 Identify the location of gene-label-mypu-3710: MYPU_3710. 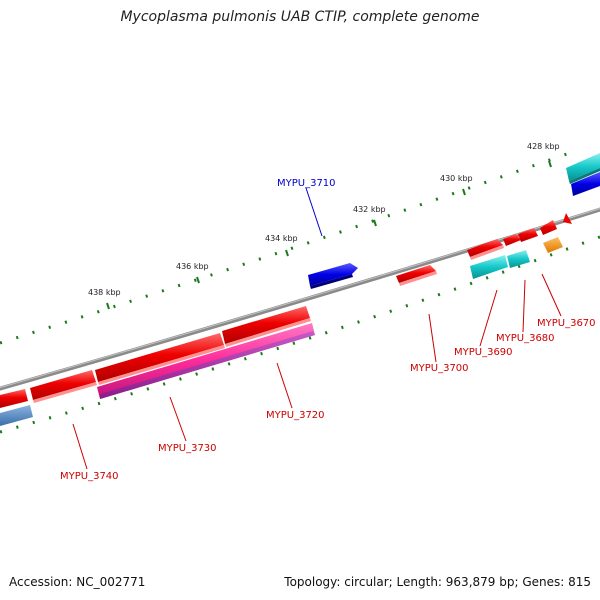
(306, 183).